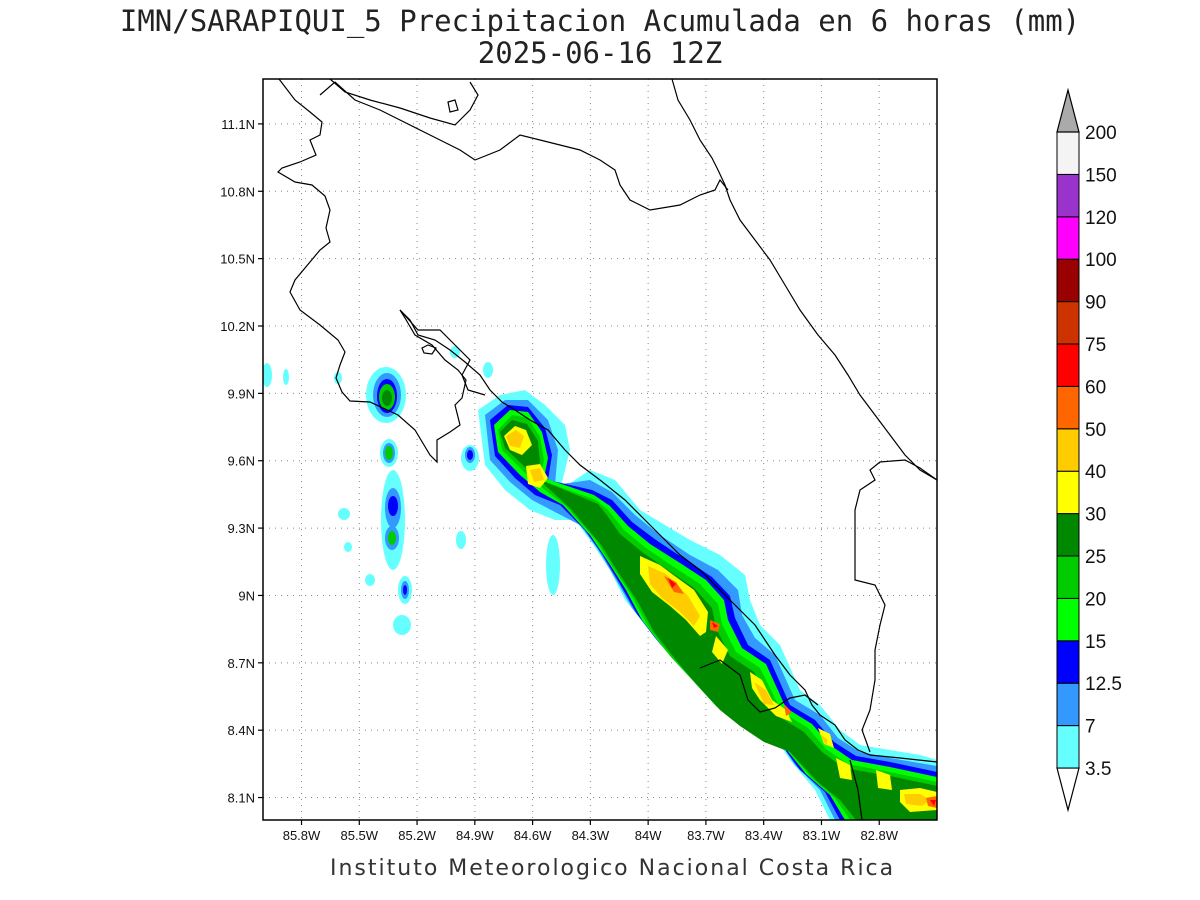 The image size is (1200, 900). Describe the element at coordinates (879, 835) in the screenshot. I see `lon-tick-label: 82.8W` at that location.